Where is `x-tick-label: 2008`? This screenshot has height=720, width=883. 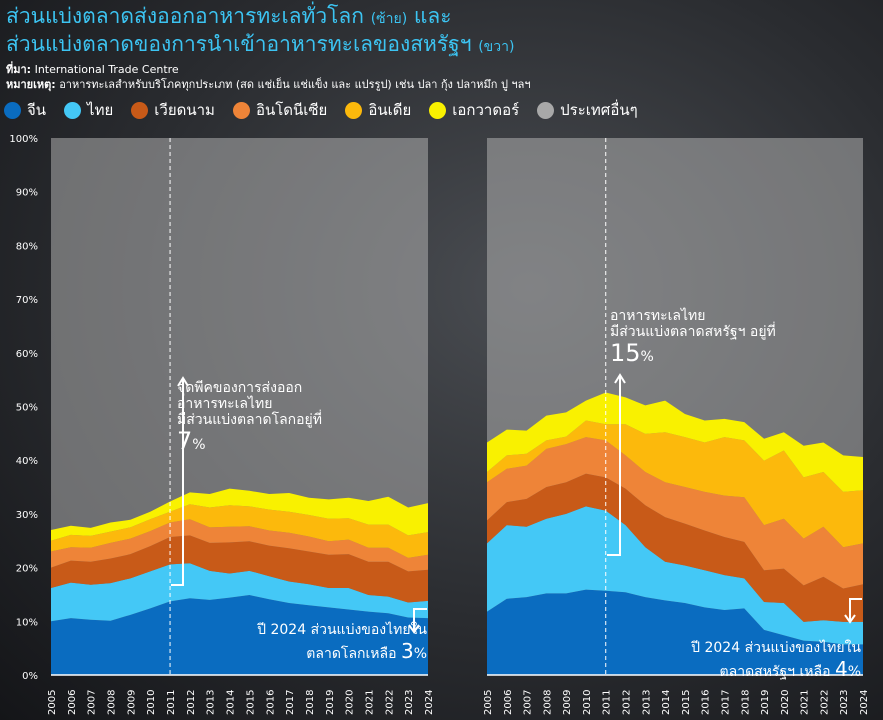
x-tick-label: 2008 is located at coordinates (547, 702).